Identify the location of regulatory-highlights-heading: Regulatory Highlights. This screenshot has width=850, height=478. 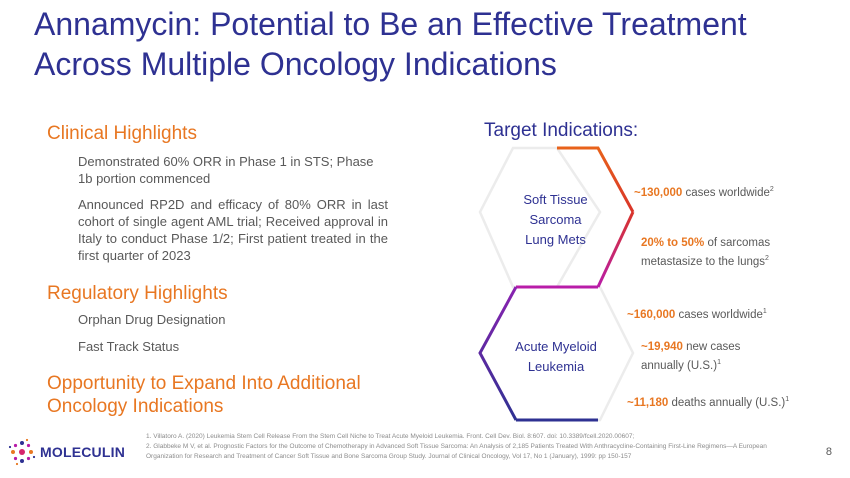
(137, 293).